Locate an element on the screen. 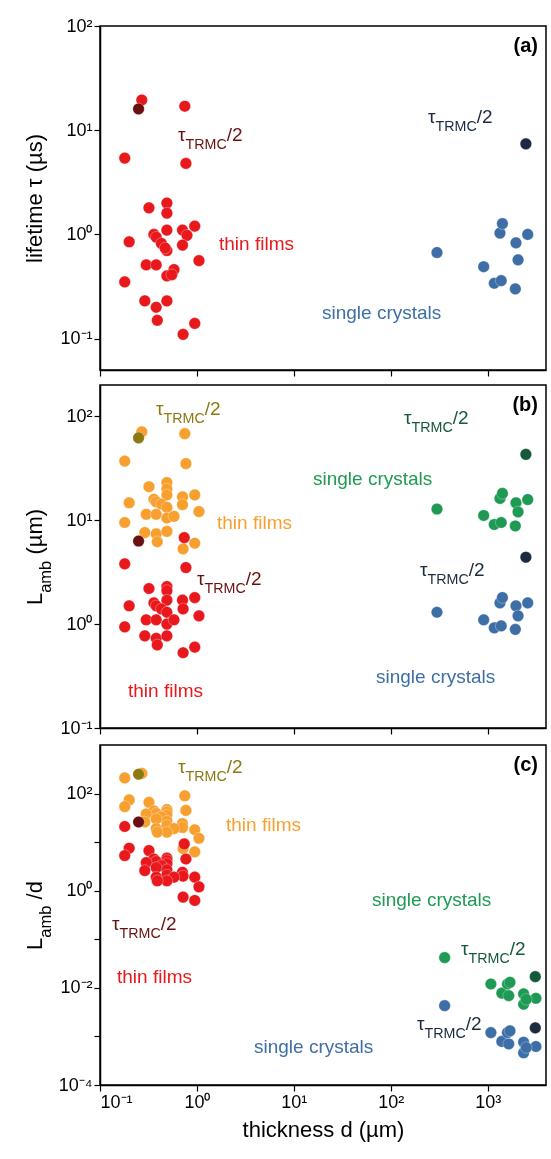  annotation: (b) is located at coordinates (525, 404).